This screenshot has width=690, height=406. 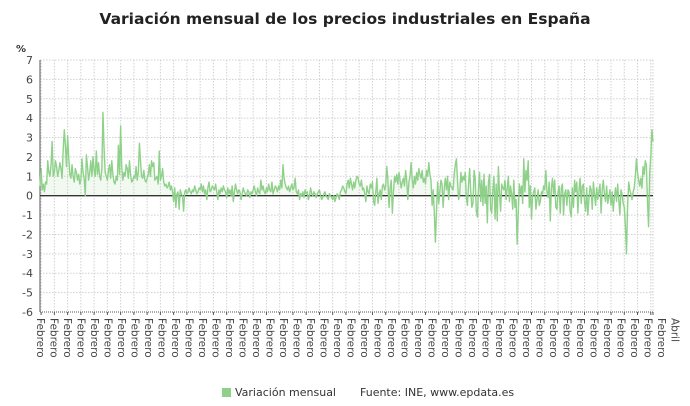 I want to click on source-note: Fuente: INE, www.epdata.es, so click(x=437, y=392).